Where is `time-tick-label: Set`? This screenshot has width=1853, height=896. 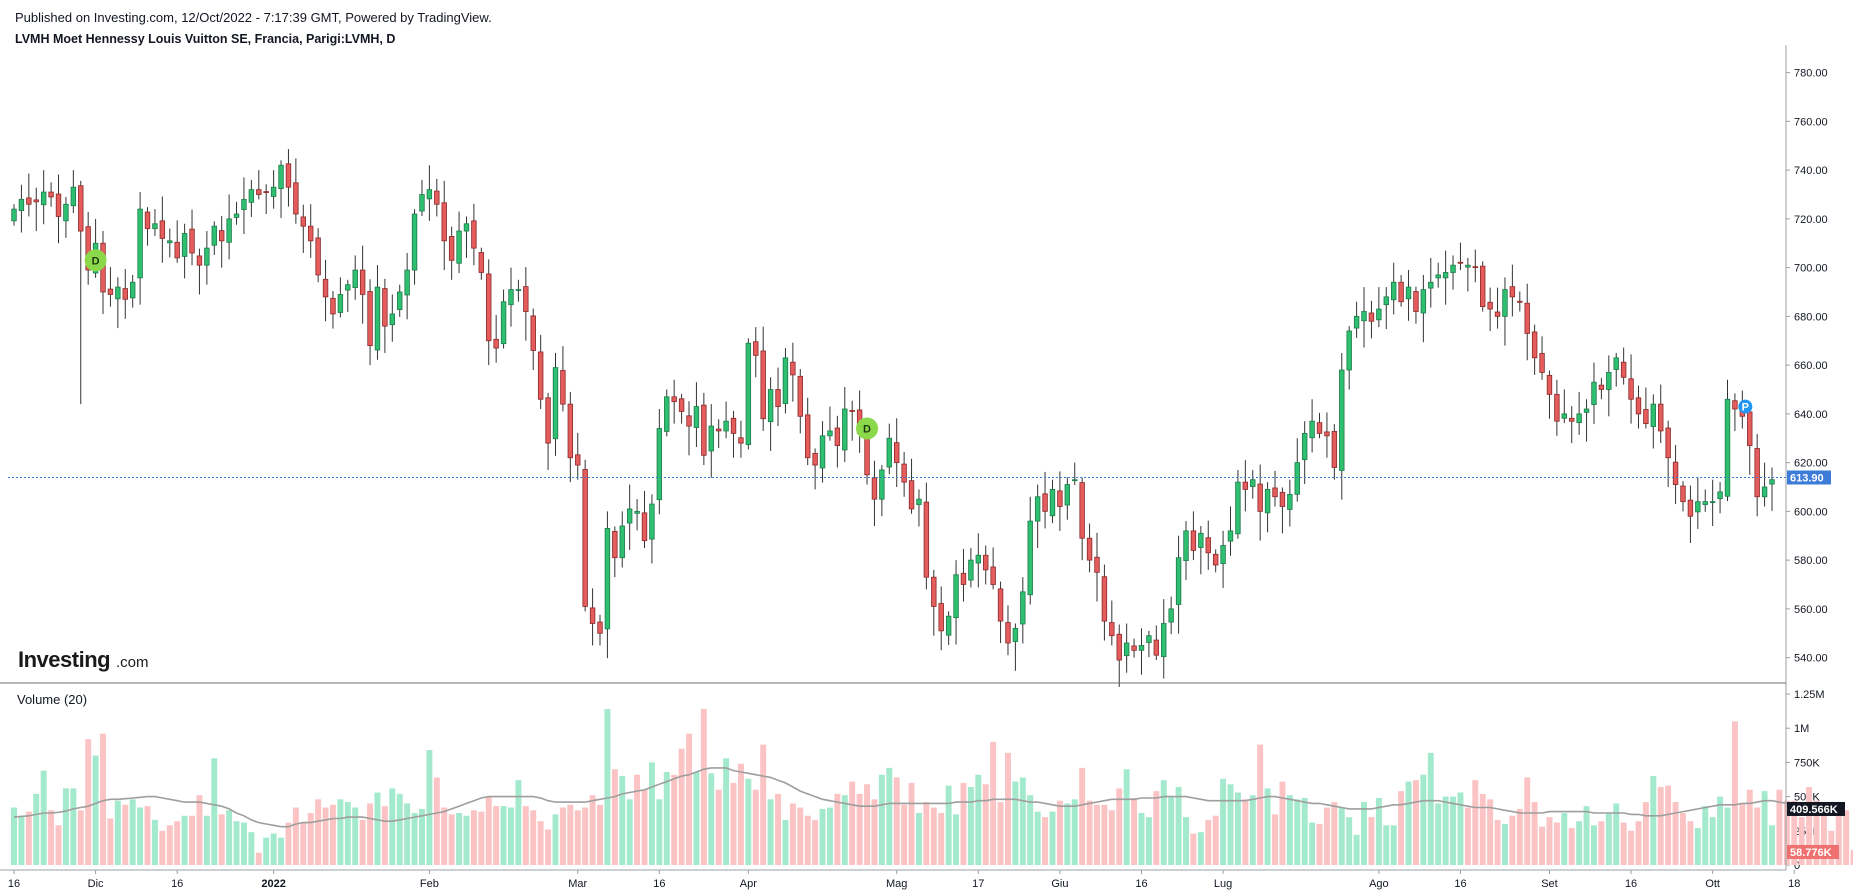 time-tick-label: Set is located at coordinates (1549, 884).